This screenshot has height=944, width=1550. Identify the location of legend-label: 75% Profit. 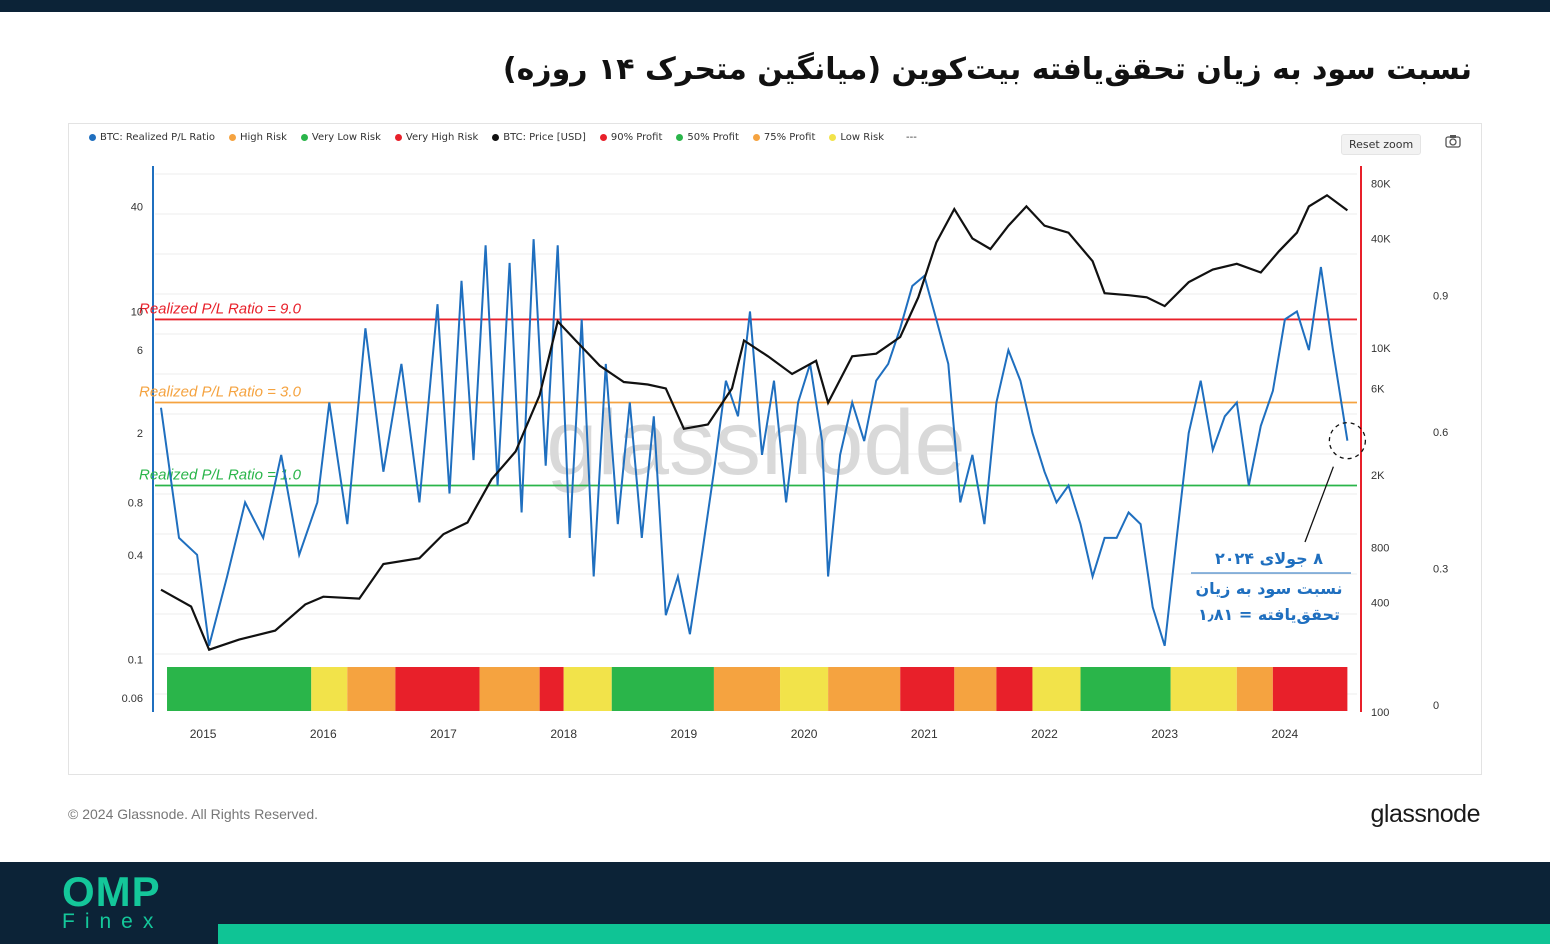
(789, 137).